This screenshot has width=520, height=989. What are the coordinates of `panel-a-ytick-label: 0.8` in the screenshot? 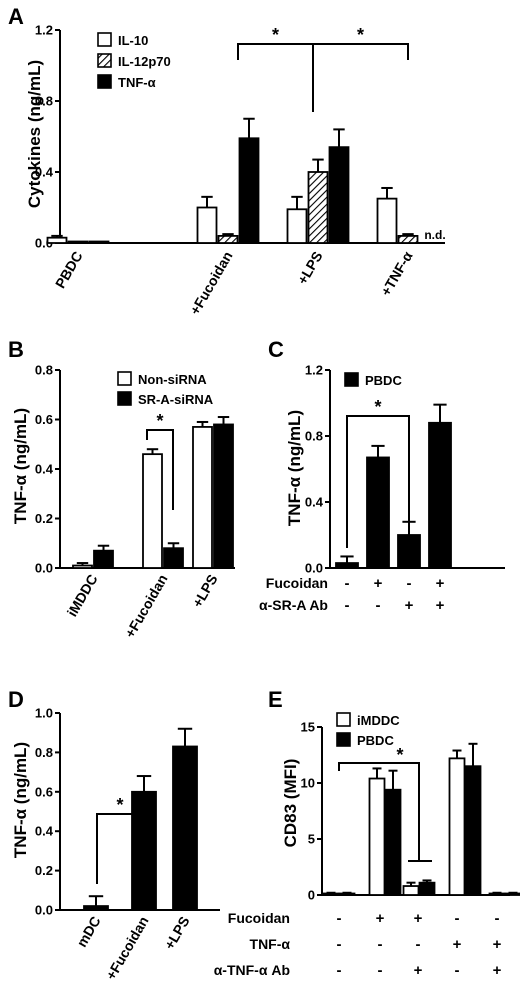 It's located at (44, 101).